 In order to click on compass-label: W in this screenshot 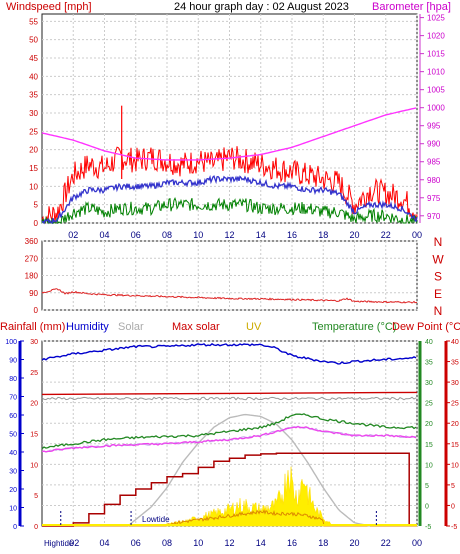, I will do `click(438, 259)`.